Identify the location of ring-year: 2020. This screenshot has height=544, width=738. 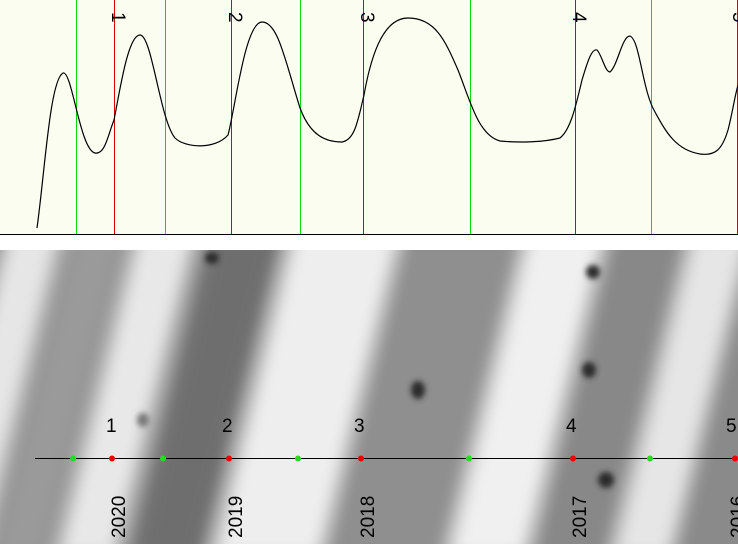
(119, 517).